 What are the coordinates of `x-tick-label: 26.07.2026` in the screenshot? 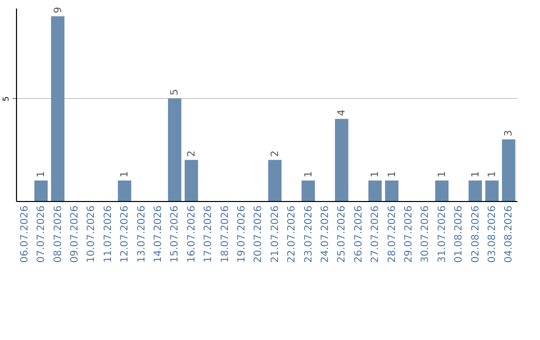 It's located at (358, 234).